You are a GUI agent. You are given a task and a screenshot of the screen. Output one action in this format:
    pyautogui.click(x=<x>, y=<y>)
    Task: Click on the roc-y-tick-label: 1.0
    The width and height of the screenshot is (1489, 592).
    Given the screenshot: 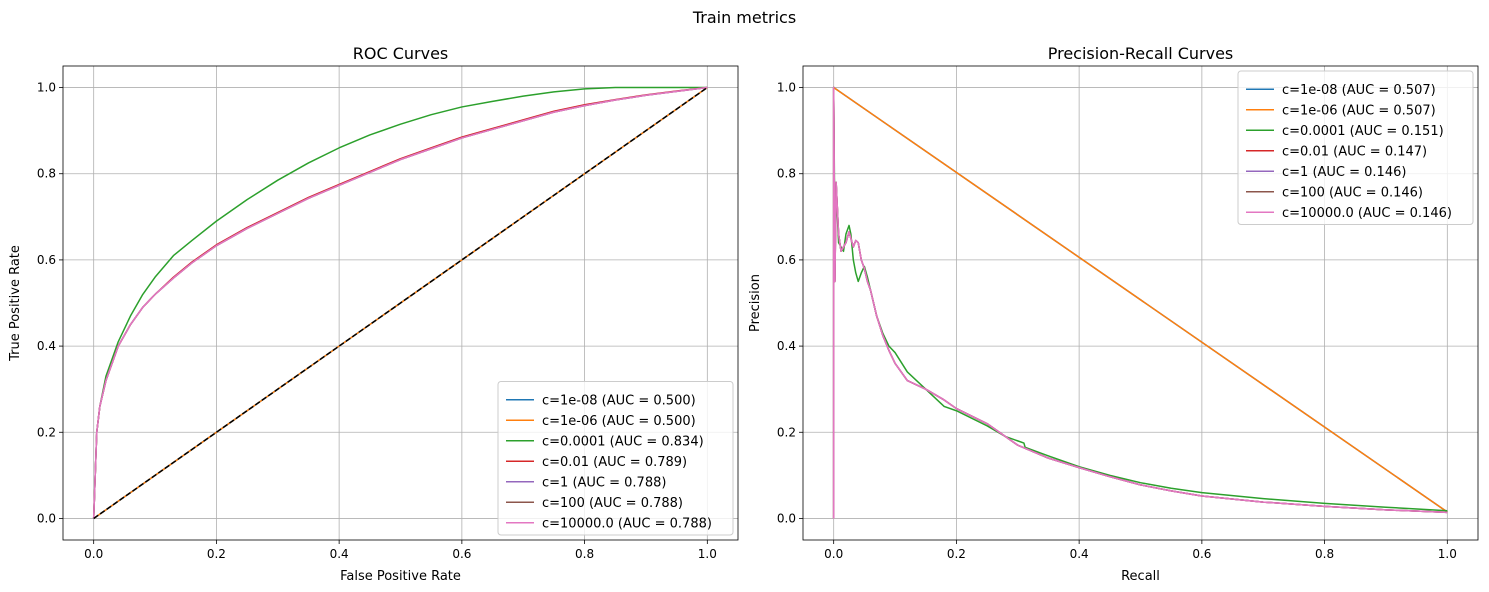 What is the action you would take?
    pyautogui.click(x=46, y=88)
    